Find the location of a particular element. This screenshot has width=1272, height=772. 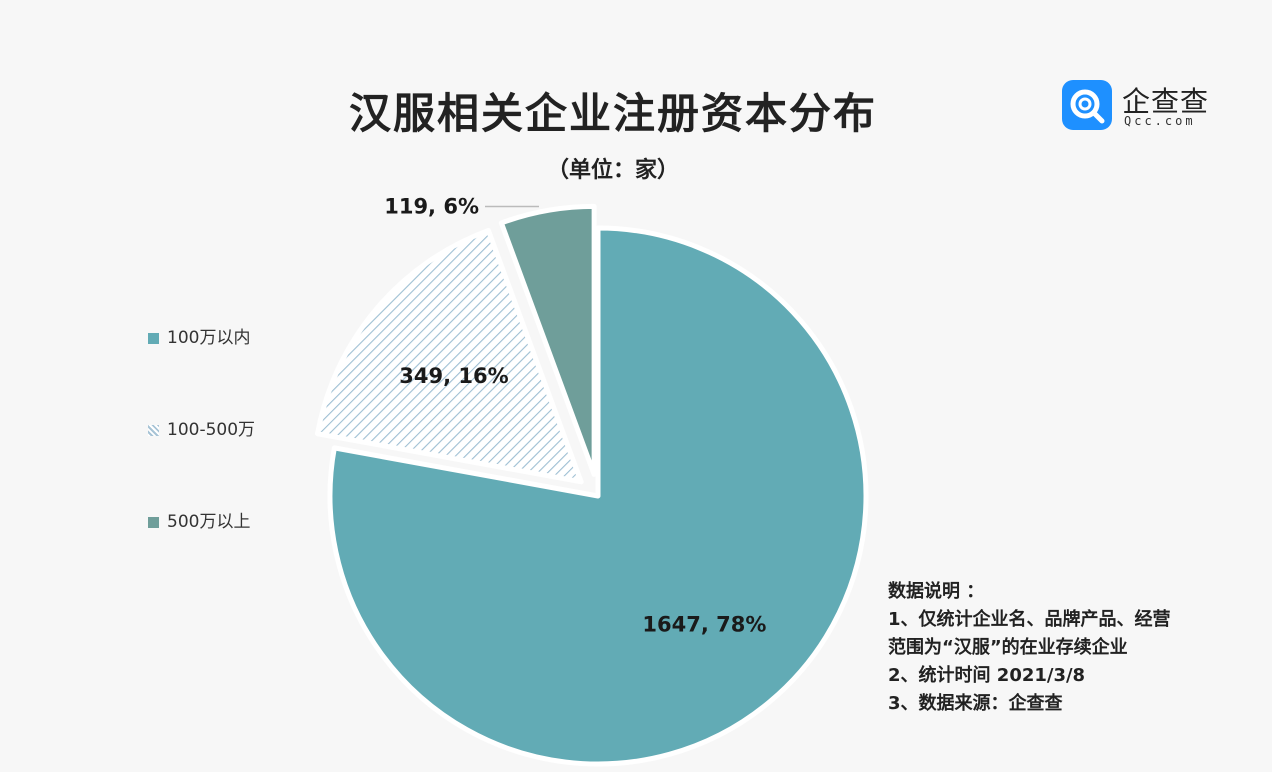

chart-subtitle: （单位：家） is located at coordinates (612, 170).